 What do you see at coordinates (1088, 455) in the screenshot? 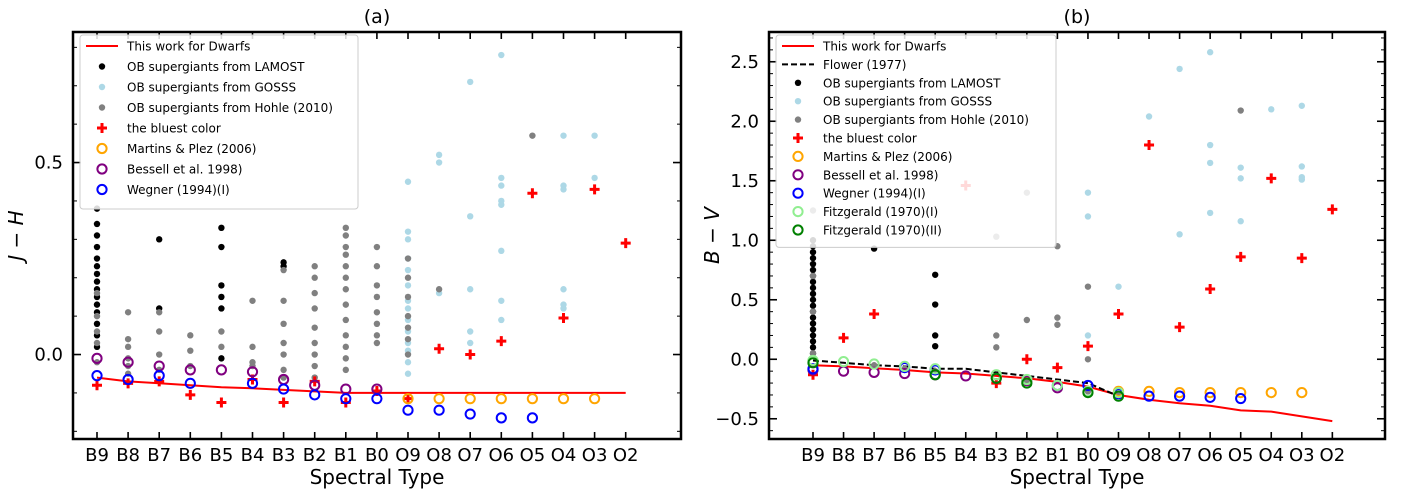
I see `x-tick-label: B0` at bounding box center [1088, 455].